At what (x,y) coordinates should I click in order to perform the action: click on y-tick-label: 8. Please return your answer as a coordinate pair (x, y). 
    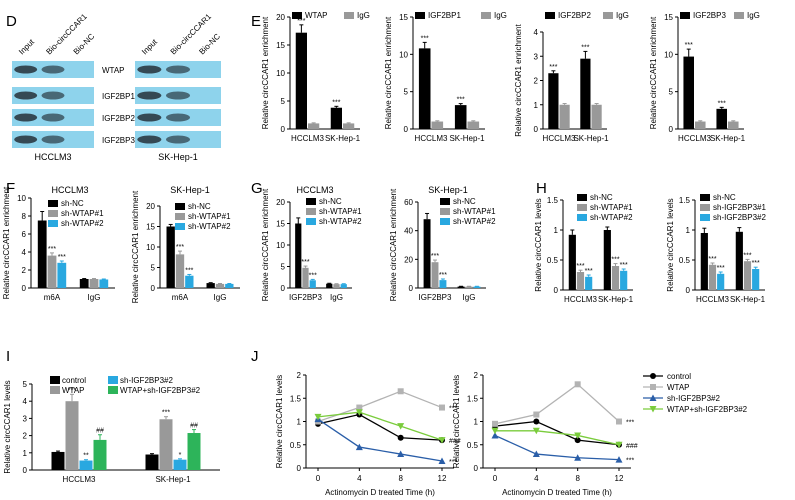
    Looking at the image, I should click on (24, 216).